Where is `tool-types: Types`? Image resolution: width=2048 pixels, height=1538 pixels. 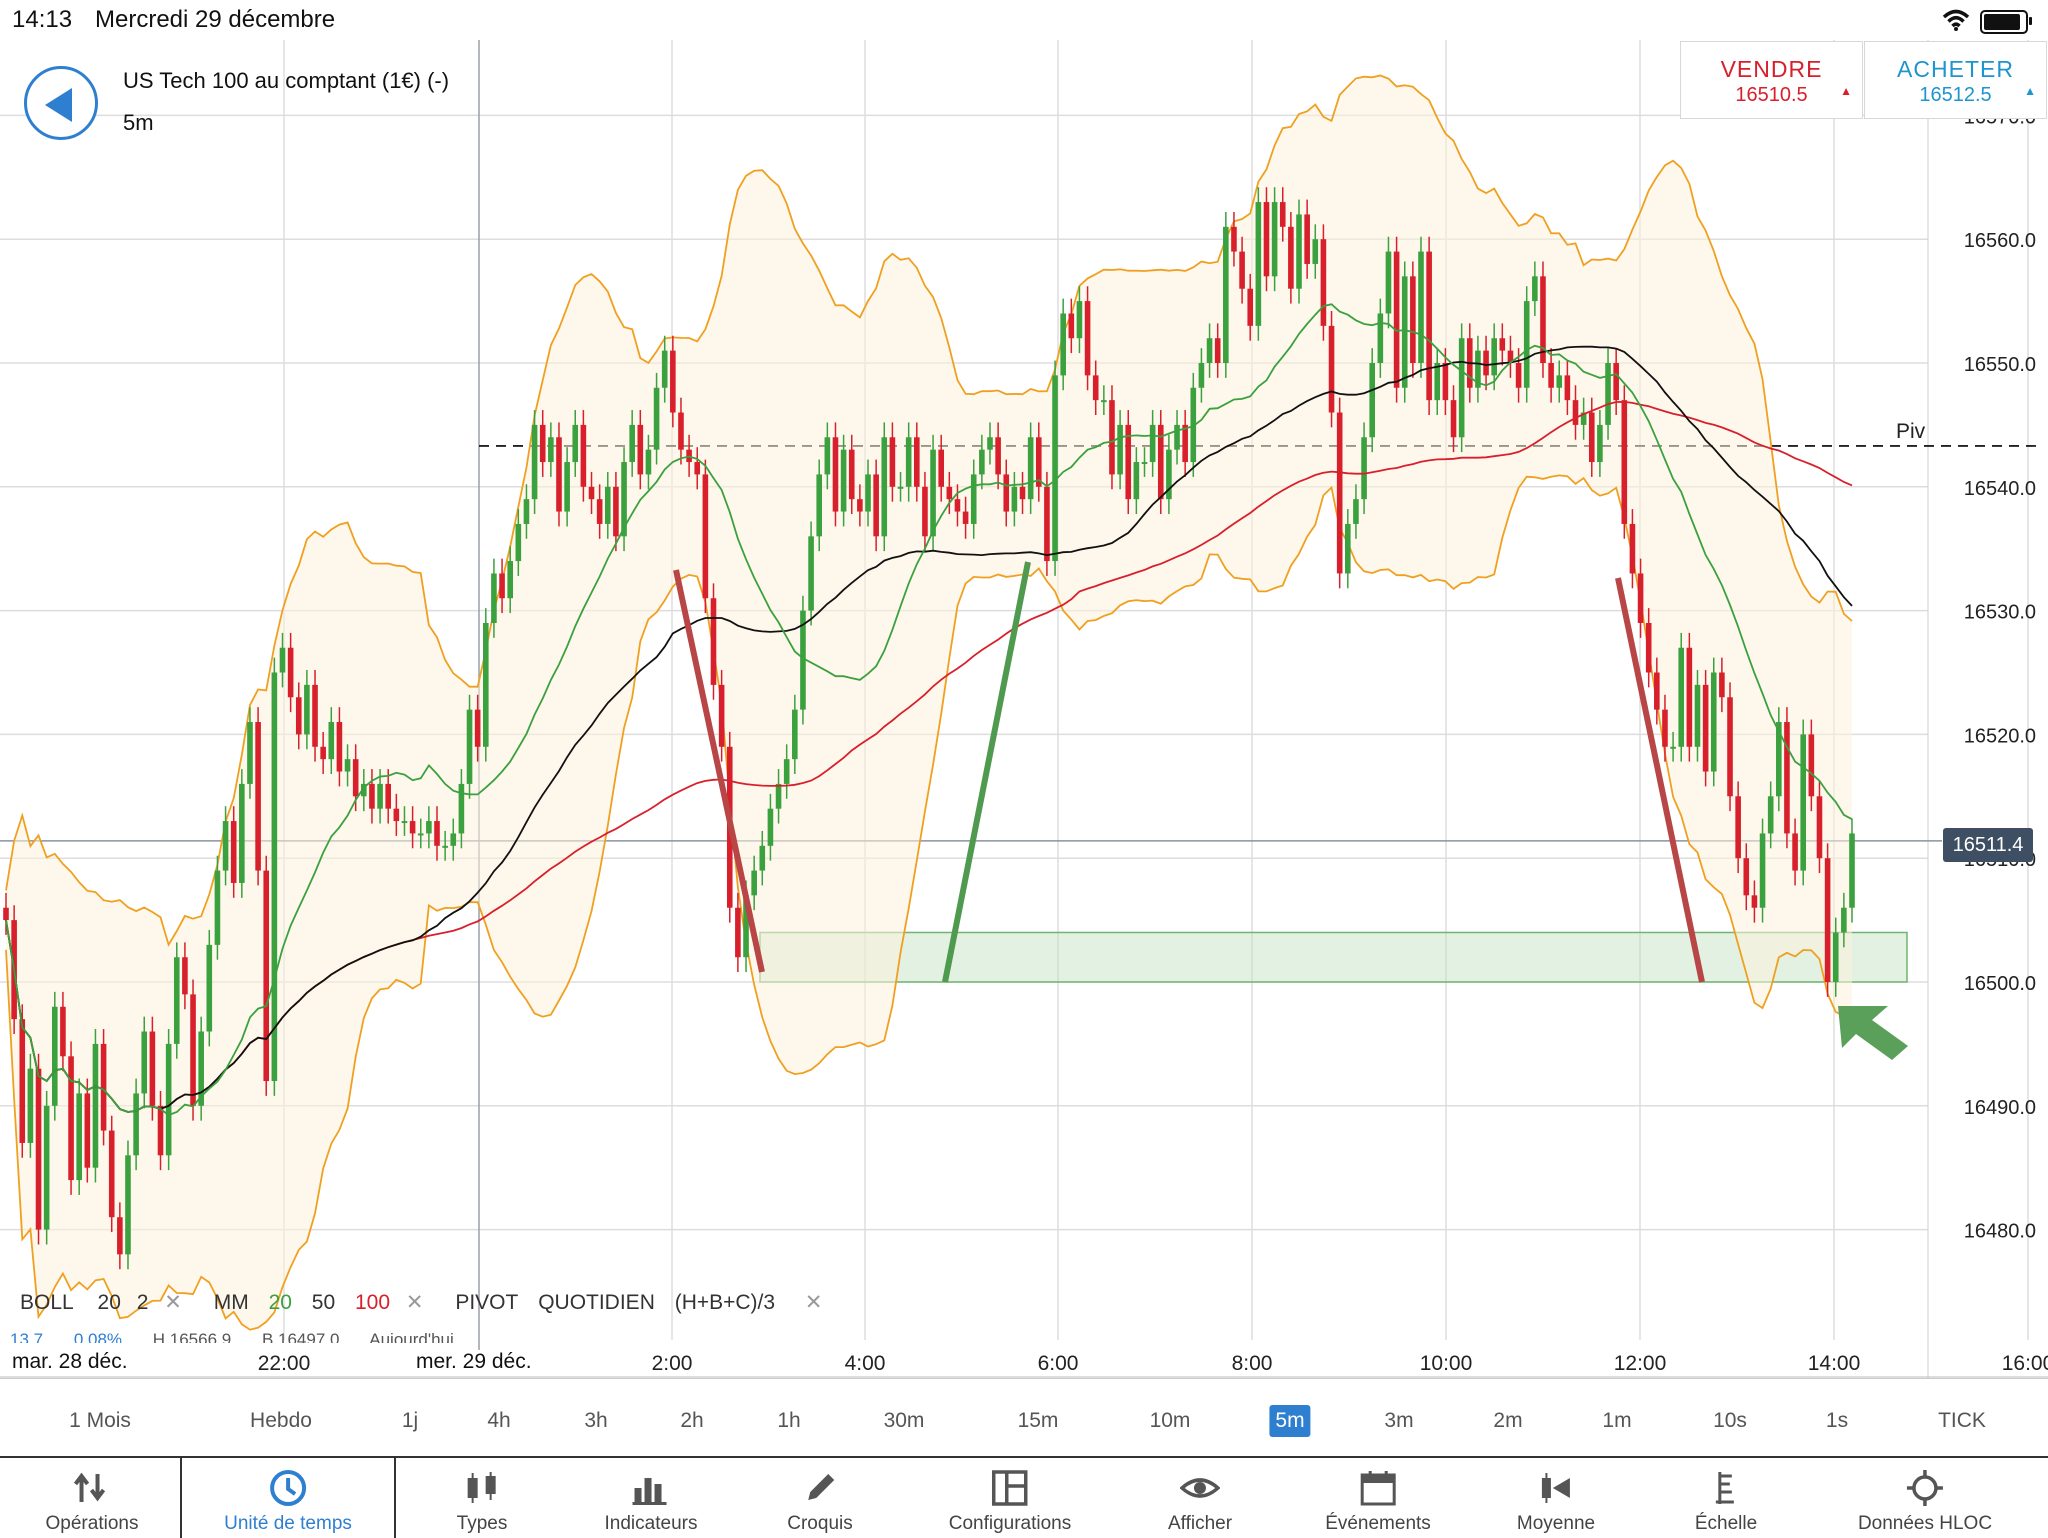 tool-types: Types is located at coordinates (482, 1498).